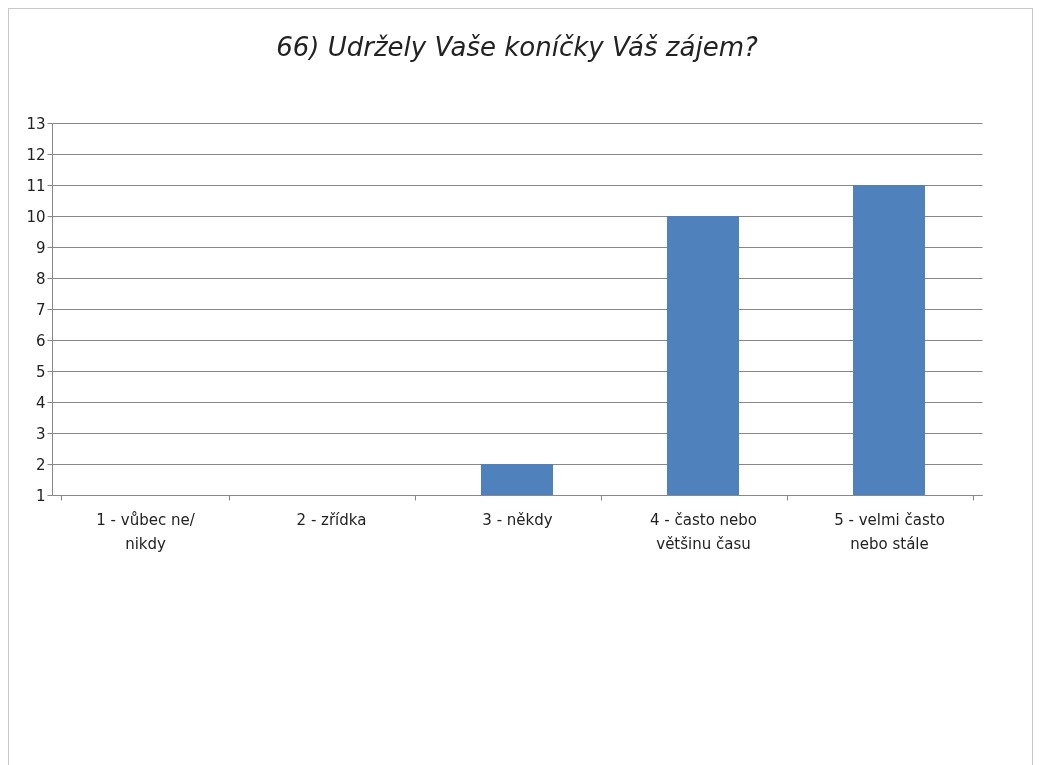 This screenshot has width=1039, height=765. What do you see at coordinates (517, 519) in the screenshot?
I see `x-tick-label: 3 - někdy` at bounding box center [517, 519].